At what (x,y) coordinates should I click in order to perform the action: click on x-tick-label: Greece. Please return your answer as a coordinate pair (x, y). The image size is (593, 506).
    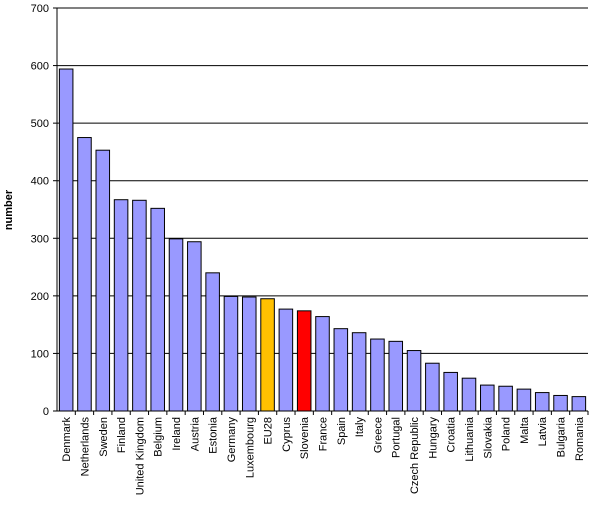
    Looking at the image, I should click on (378, 435).